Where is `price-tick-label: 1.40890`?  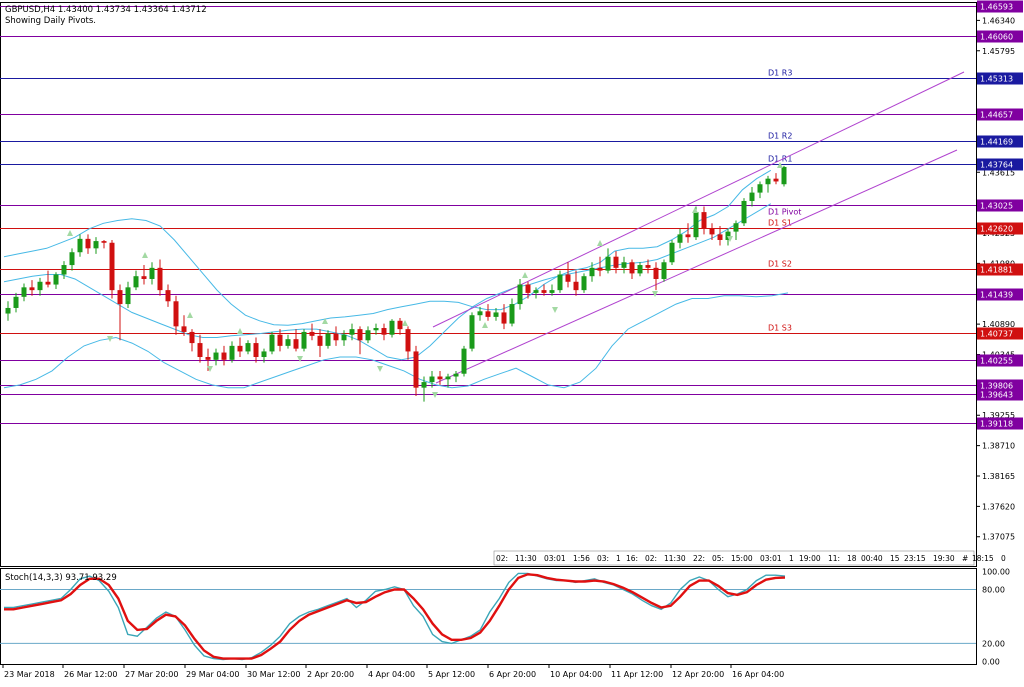 price-tick-label: 1.40890 is located at coordinates (998, 324).